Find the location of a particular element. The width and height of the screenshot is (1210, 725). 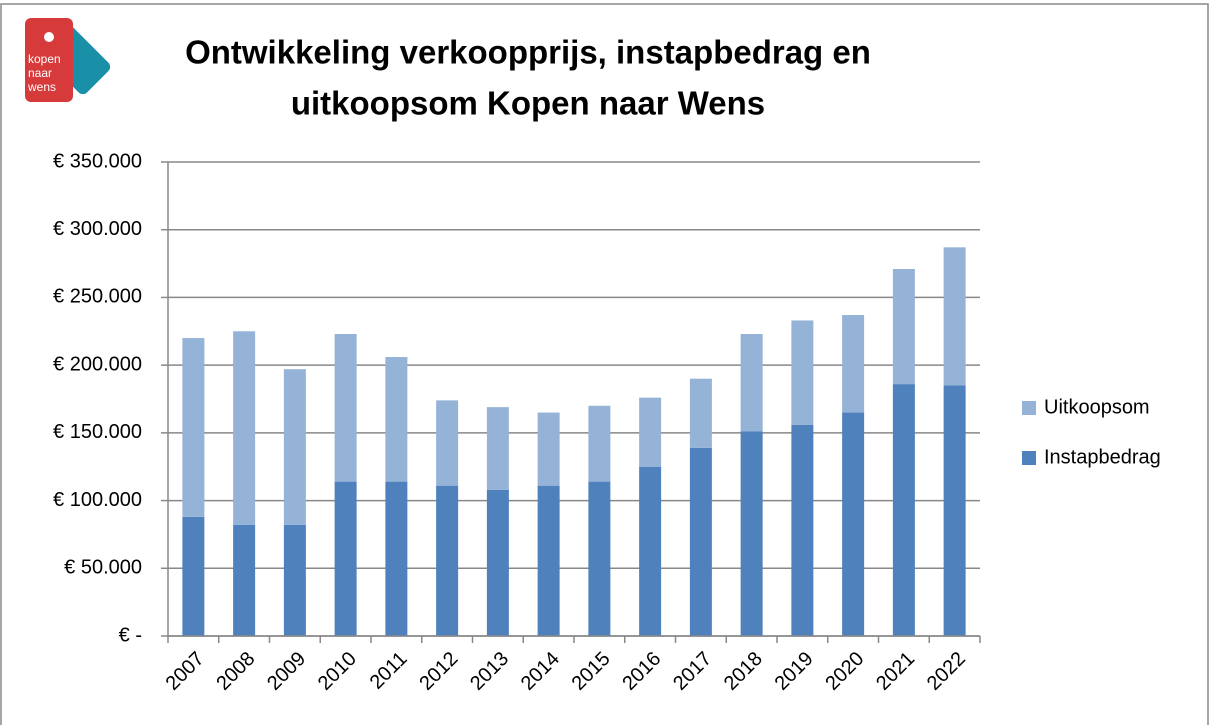

y-tick-label: € 200.000 is located at coordinates (97, 364).